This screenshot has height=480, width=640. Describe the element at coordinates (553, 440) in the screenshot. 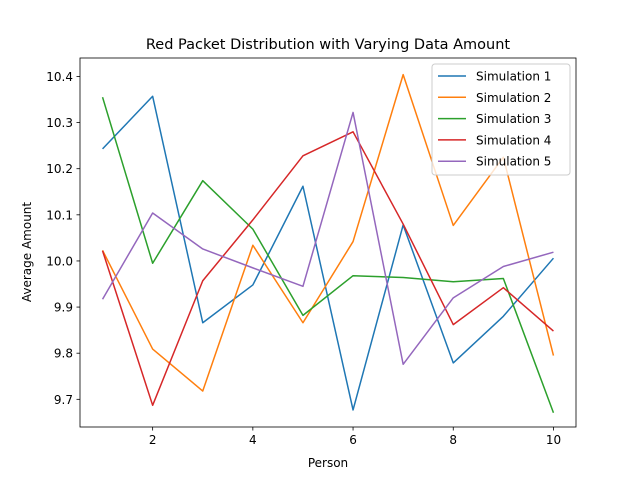

I see `x-tick-label: 10` at that location.